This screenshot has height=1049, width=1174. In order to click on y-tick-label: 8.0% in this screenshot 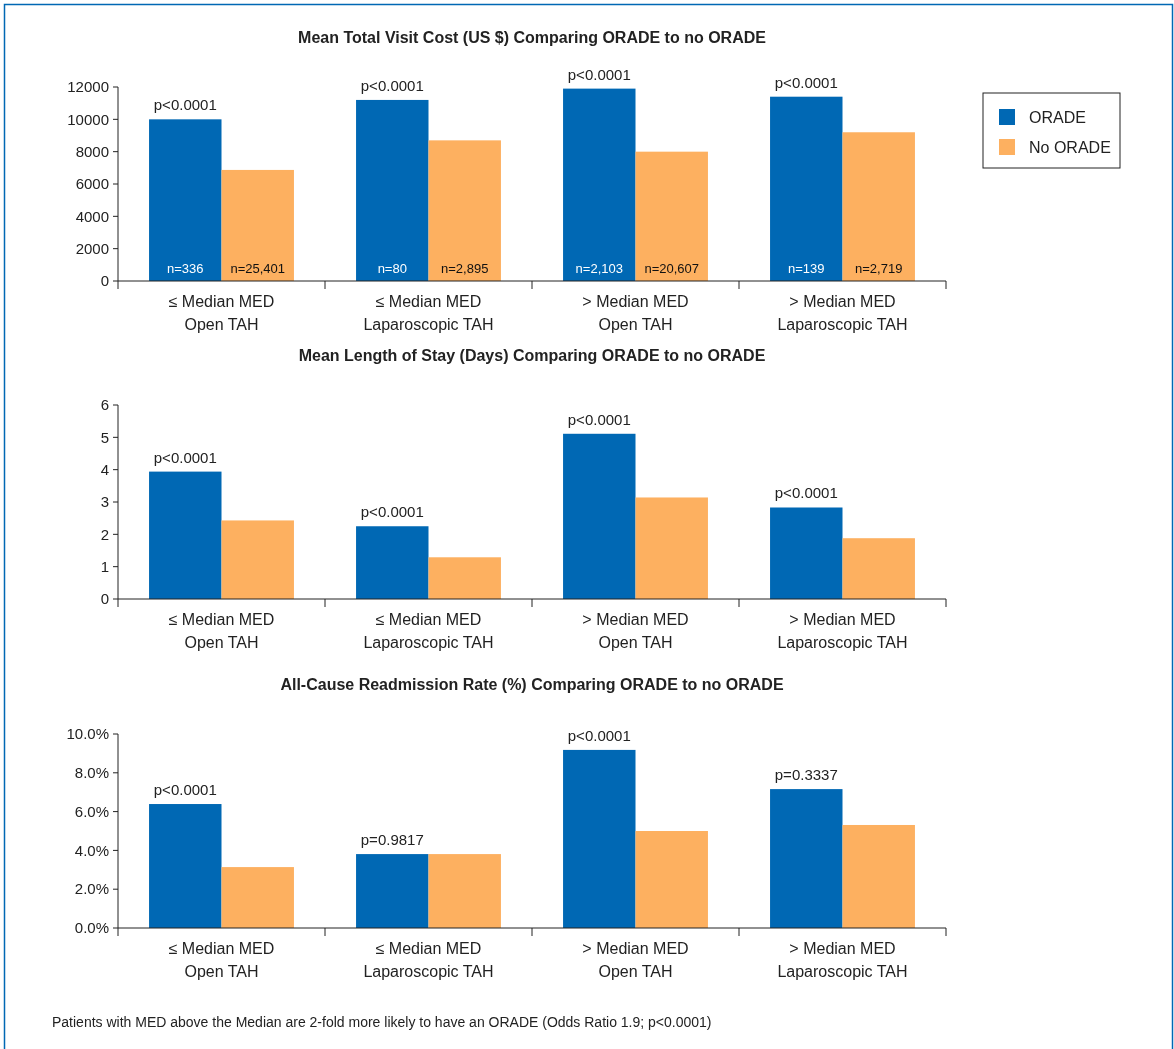, I will do `click(91, 773)`.